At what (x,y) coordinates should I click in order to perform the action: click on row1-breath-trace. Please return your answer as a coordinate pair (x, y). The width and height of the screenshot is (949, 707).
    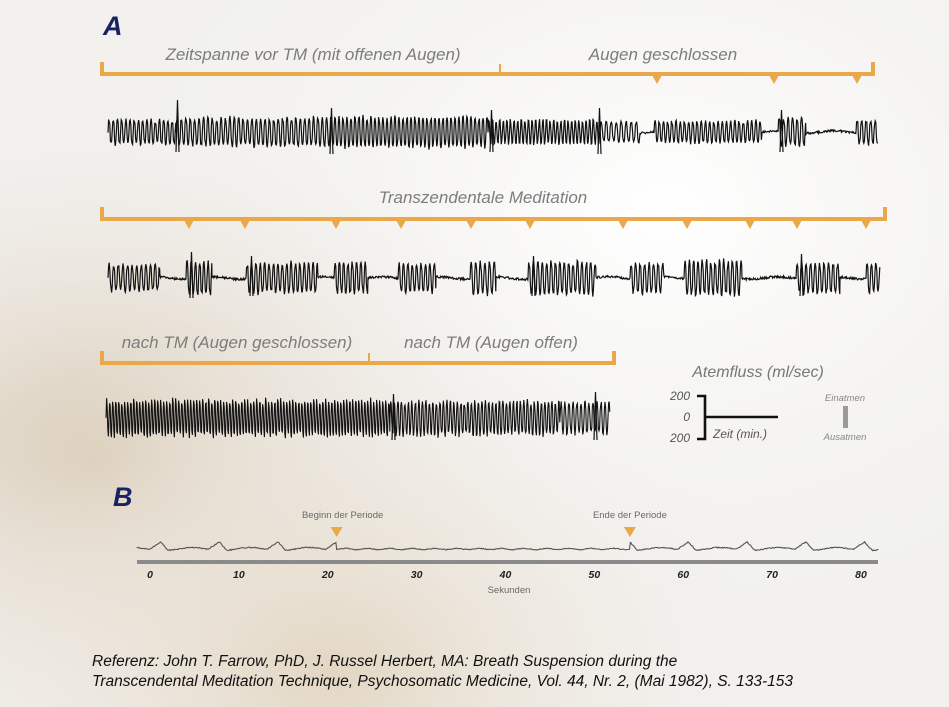
    Looking at the image, I should click on (493, 132).